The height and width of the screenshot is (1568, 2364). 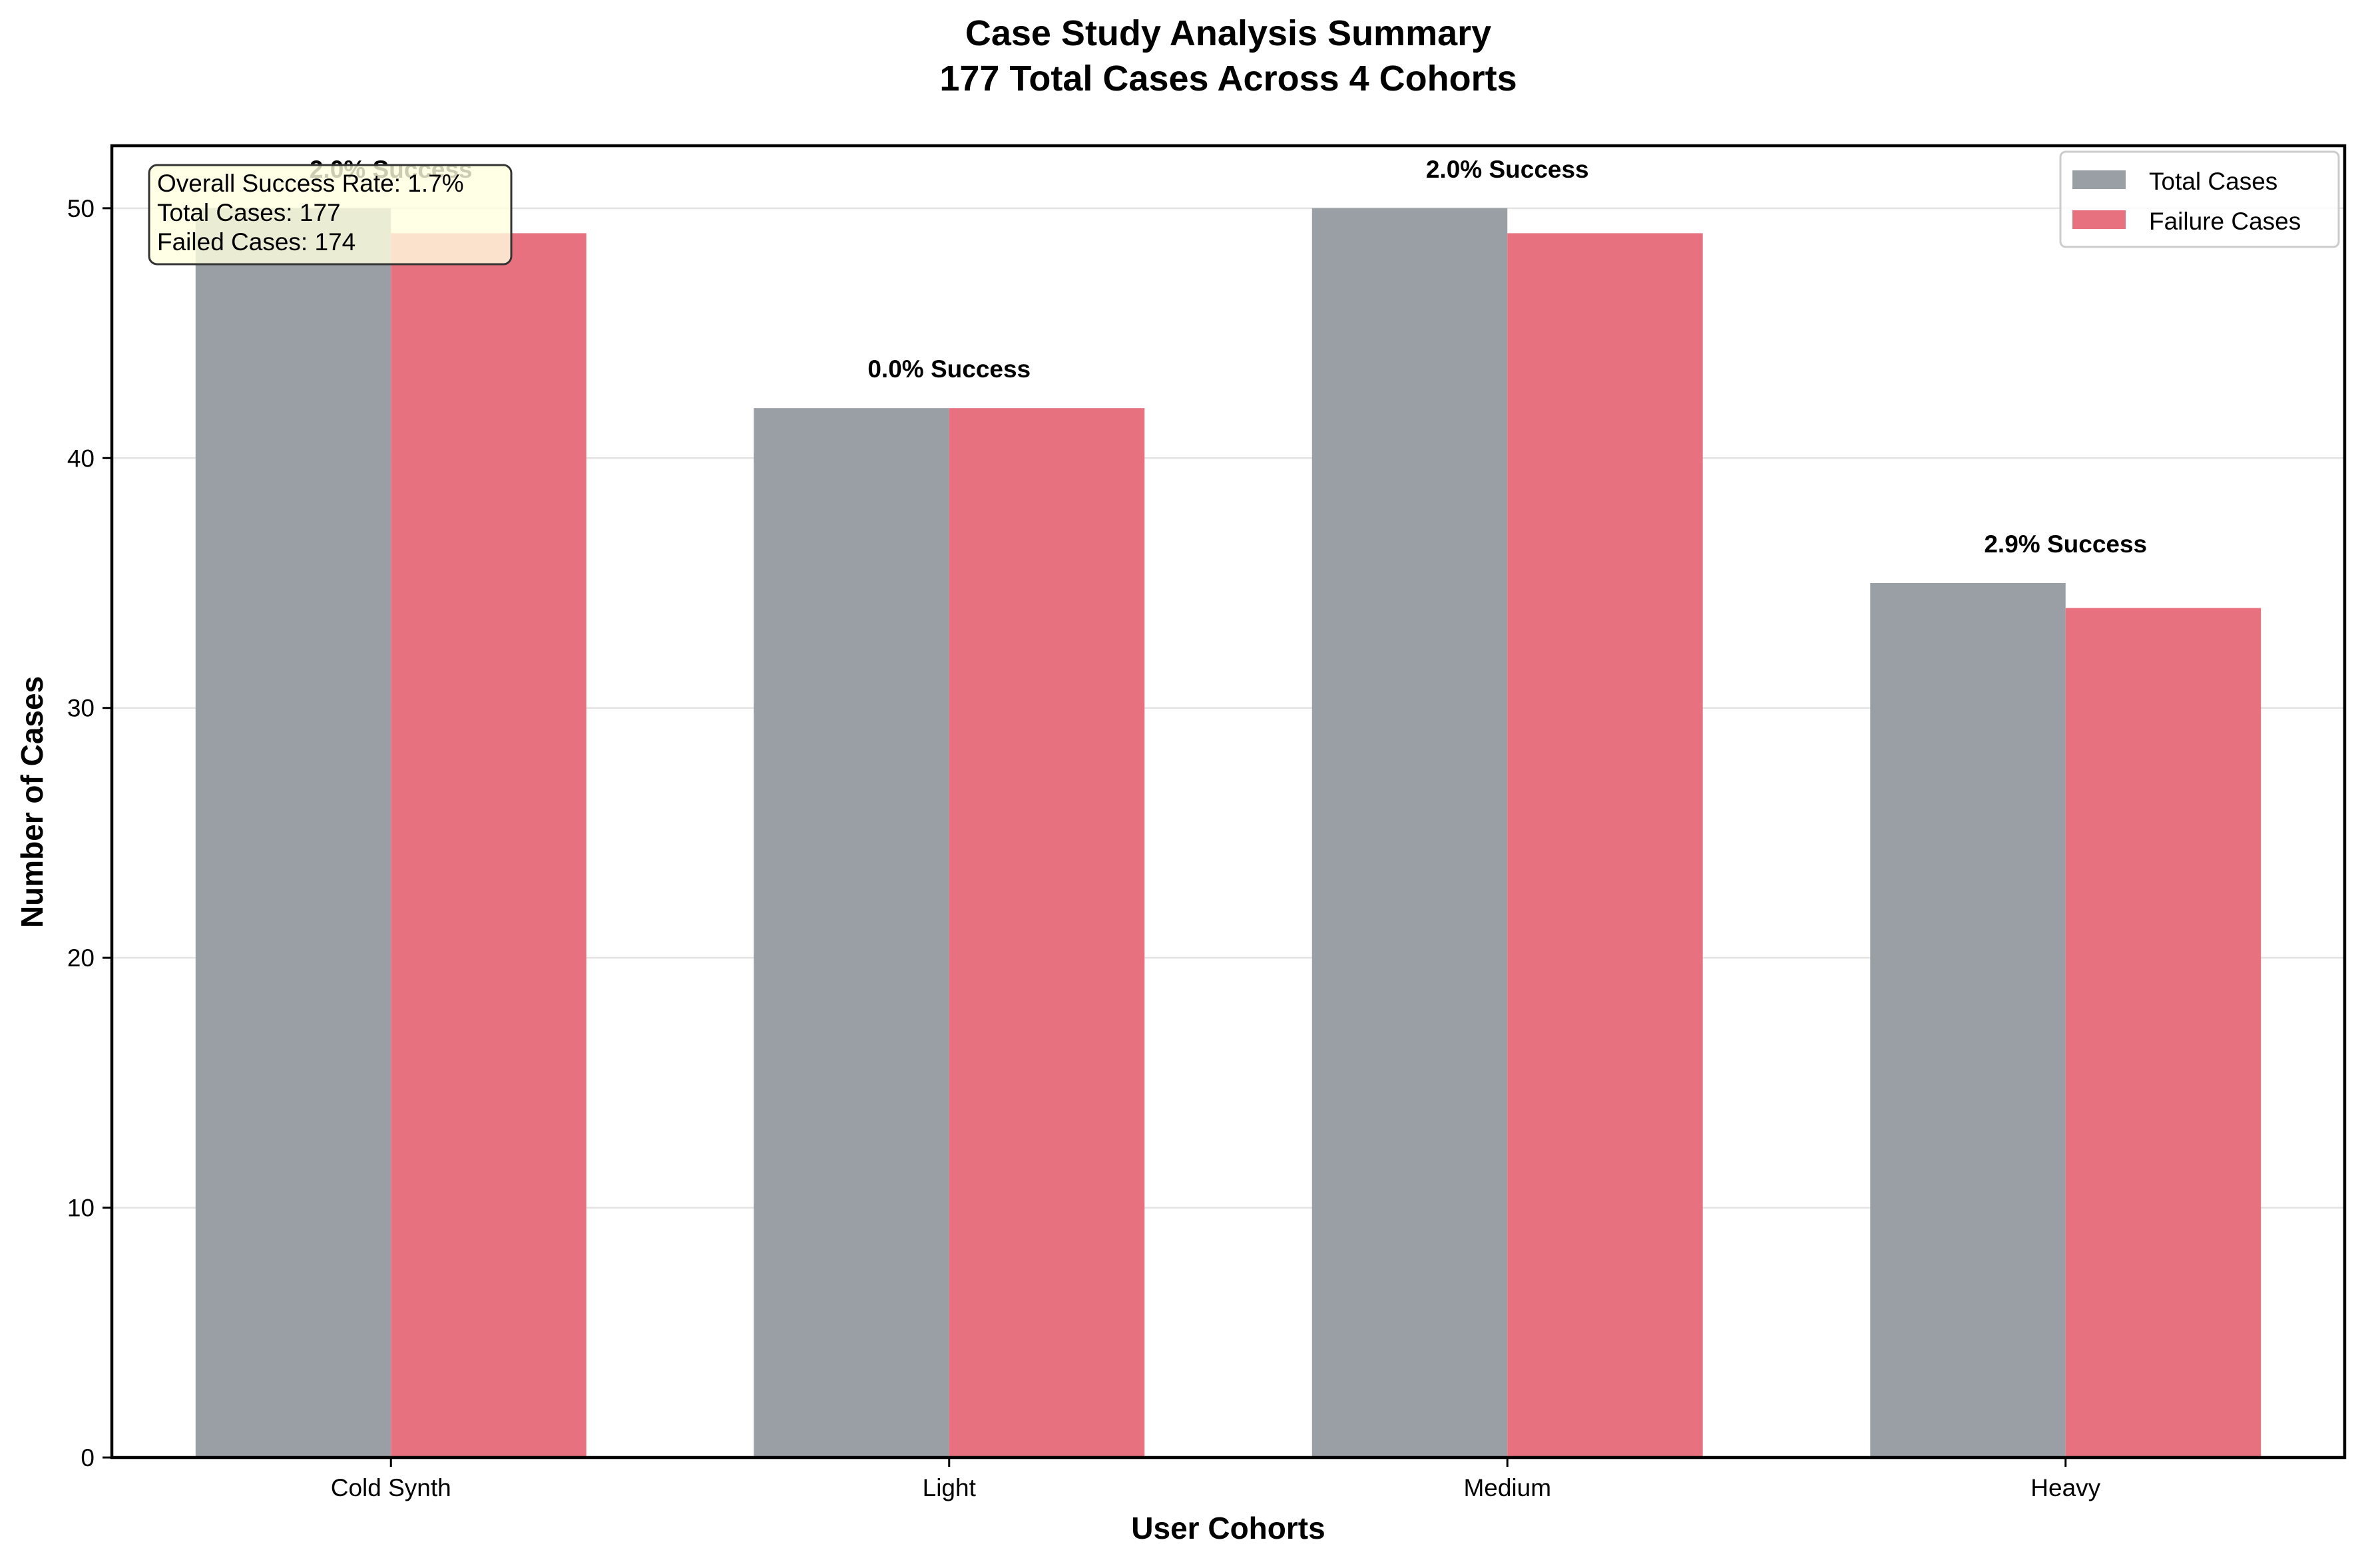 I want to click on x-axis-label: User Cohorts, so click(x=1228, y=1528).